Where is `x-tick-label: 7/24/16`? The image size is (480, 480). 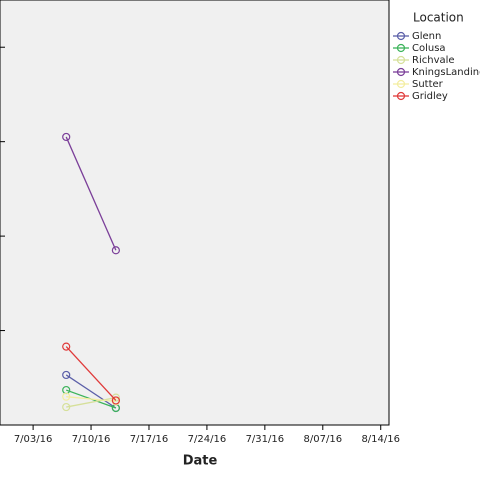
x-tick-label: 7/24/16 is located at coordinates (207, 439).